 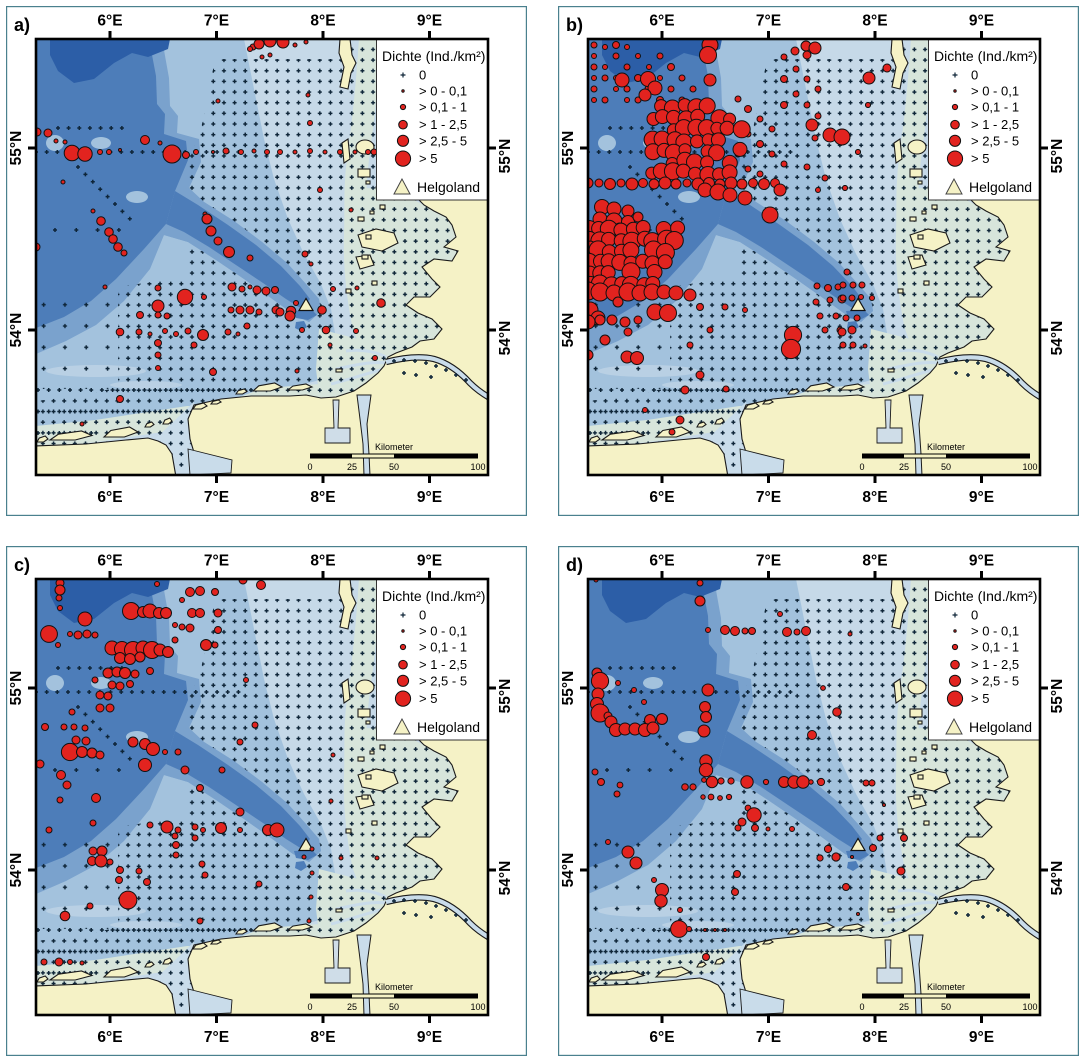 I want to click on svg-text: a), so click(x=22, y=25).